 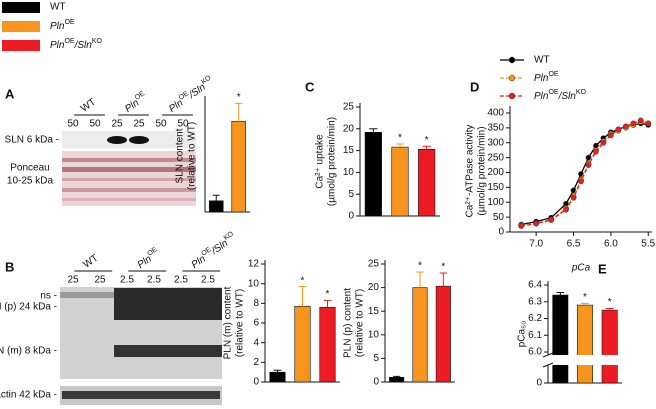 I want to click on y-tick-label: 100, so click(x=495, y=202).